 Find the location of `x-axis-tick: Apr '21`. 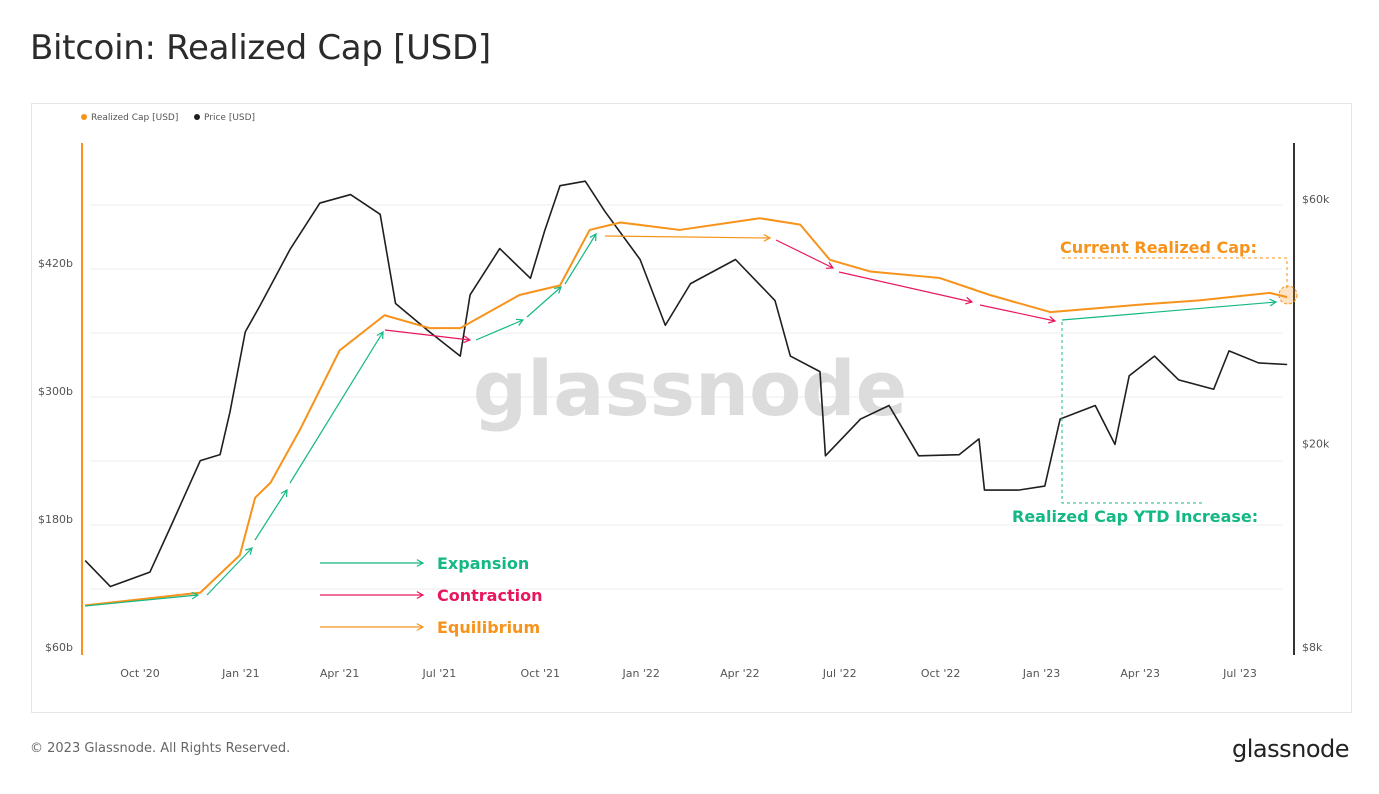

x-axis-tick: Apr '21 is located at coordinates (340, 673).